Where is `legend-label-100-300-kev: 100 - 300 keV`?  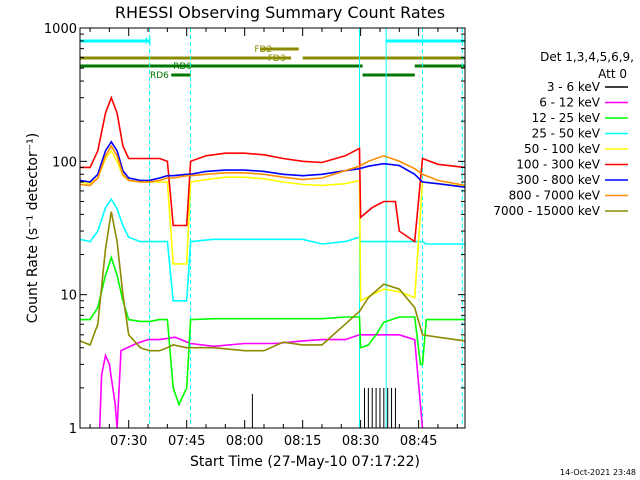
legend-label-100-300-kev: 100 - 300 keV is located at coordinates (558, 165).